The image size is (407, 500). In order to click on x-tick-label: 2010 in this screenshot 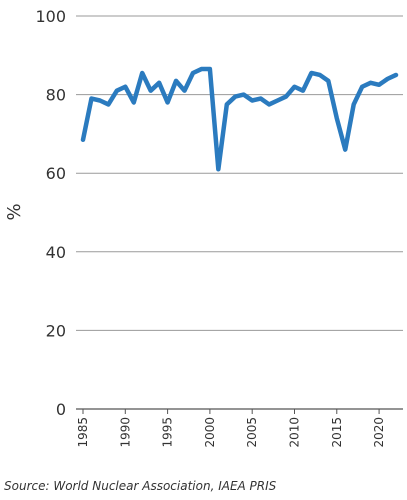, I will do `click(294, 432)`.